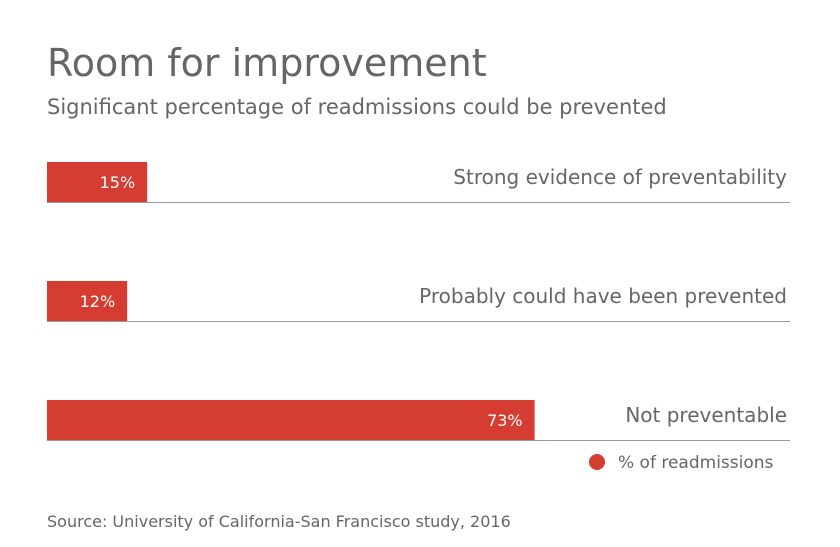 Image resolution: width=840 pixels, height=547 pixels. Describe the element at coordinates (620, 177) in the screenshot. I see `category-label: Strong evidence of preventability` at that location.